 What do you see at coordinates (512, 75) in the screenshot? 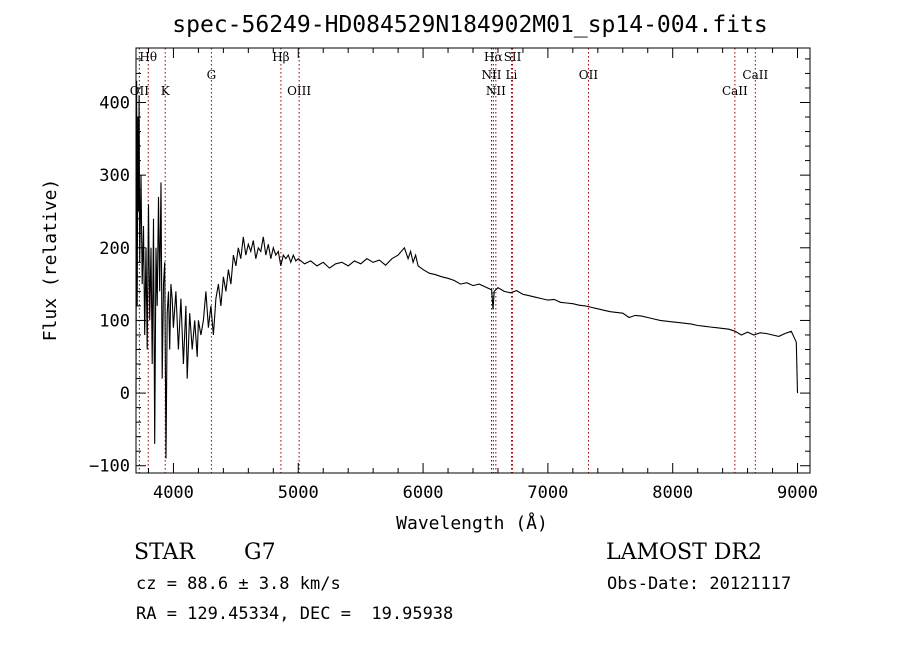
I see `line-label-6: Li` at bounding box center [512, 75].